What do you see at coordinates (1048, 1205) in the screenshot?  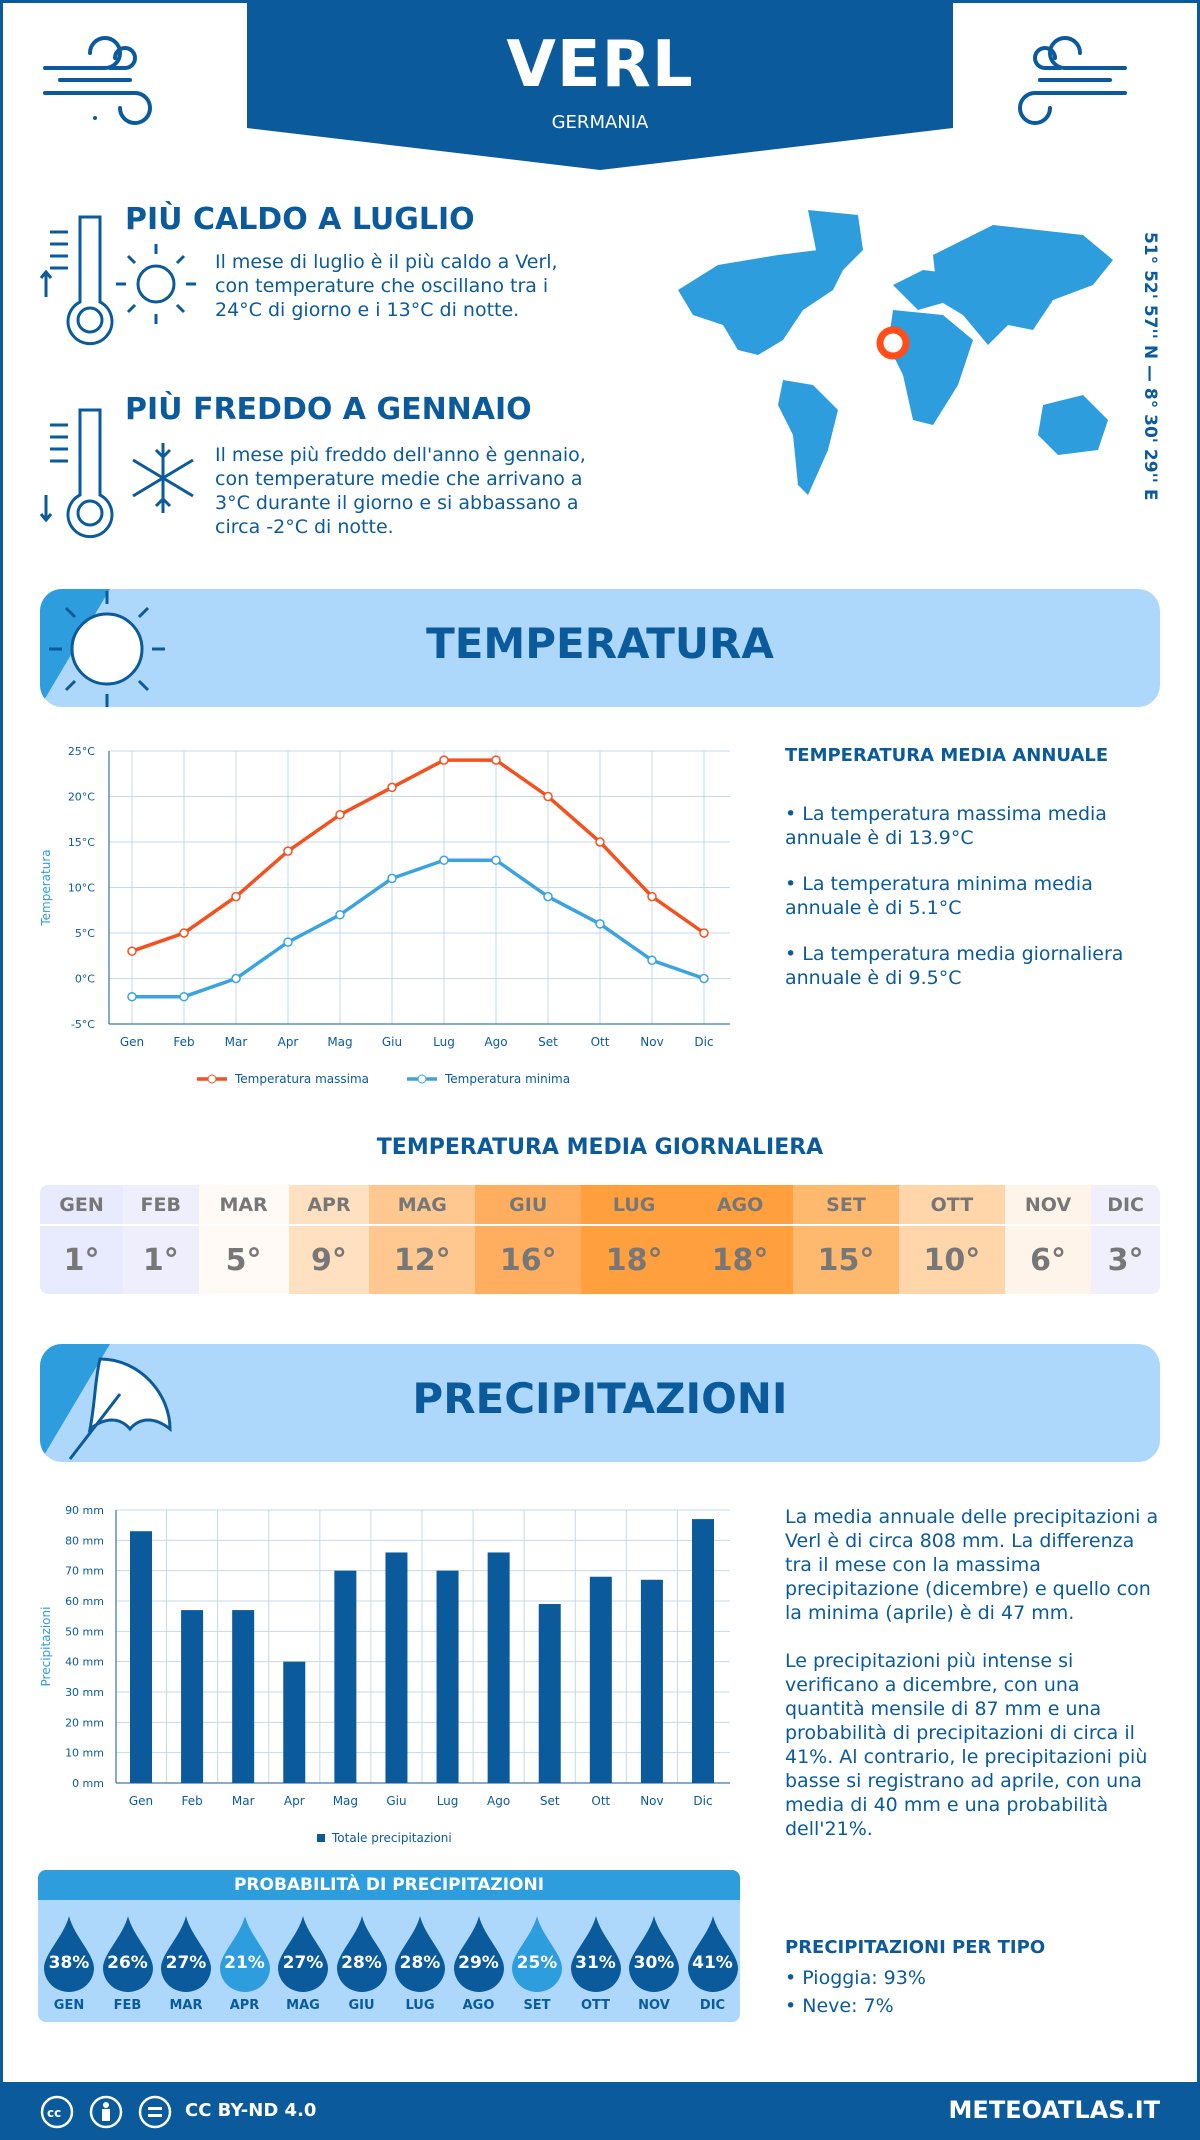 I see `month-header: NOV` at bounding box center [1048, 1205].